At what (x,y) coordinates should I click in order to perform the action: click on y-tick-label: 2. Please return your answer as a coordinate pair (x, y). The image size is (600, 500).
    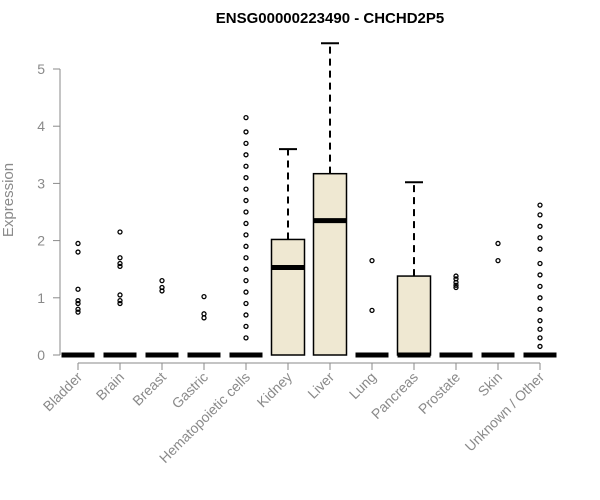
    Looking at the image, I should click on (41, 241).